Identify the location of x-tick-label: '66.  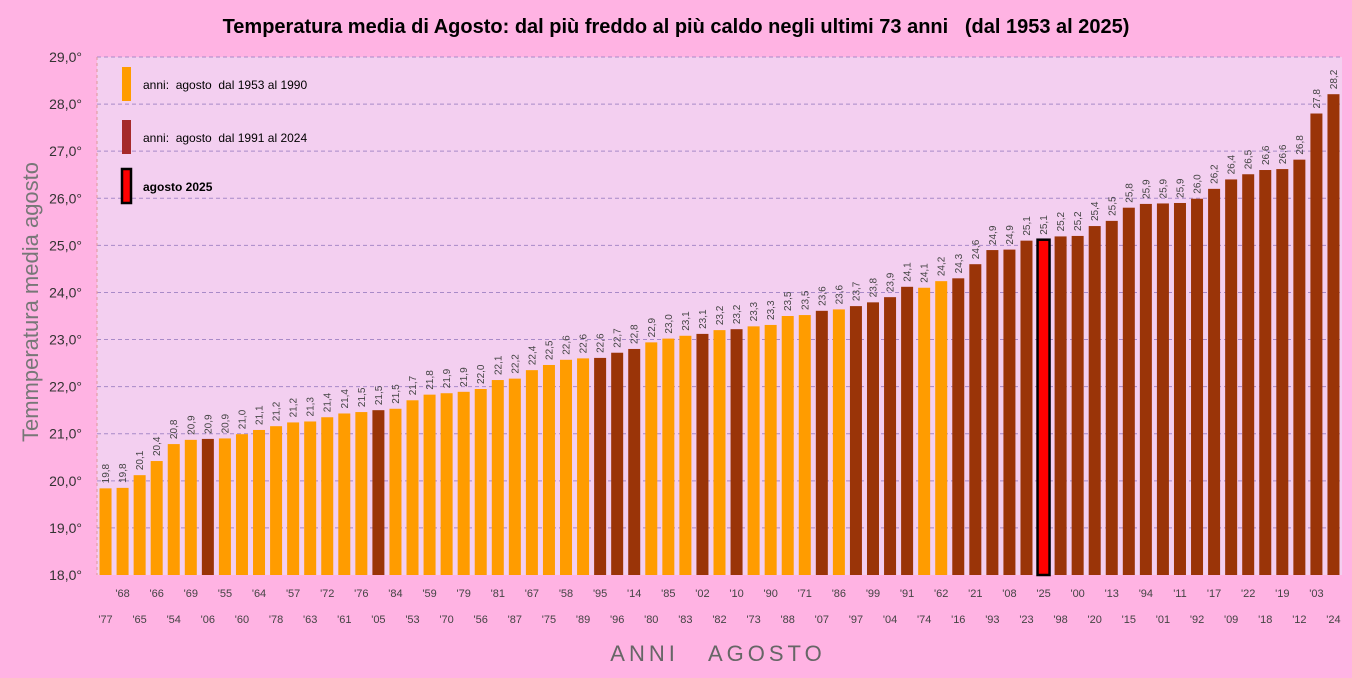
(157, 594).